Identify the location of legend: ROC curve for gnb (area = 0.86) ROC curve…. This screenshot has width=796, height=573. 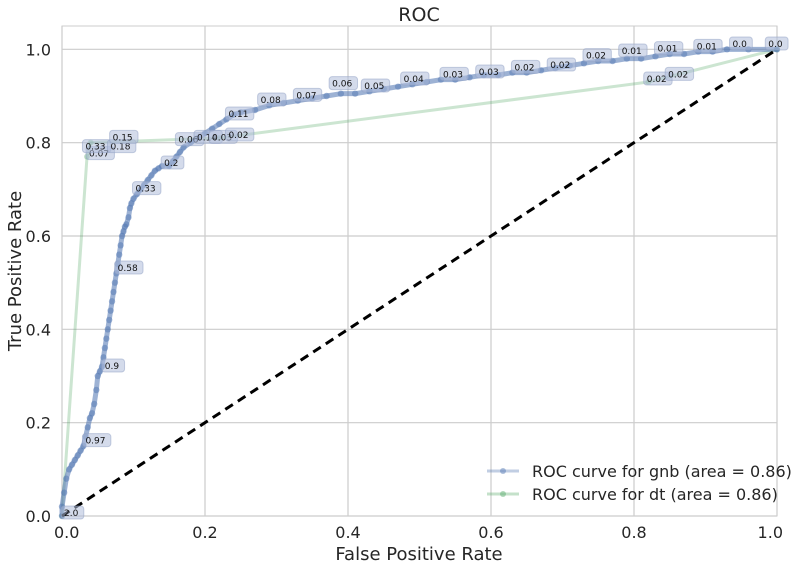
(639, 483).